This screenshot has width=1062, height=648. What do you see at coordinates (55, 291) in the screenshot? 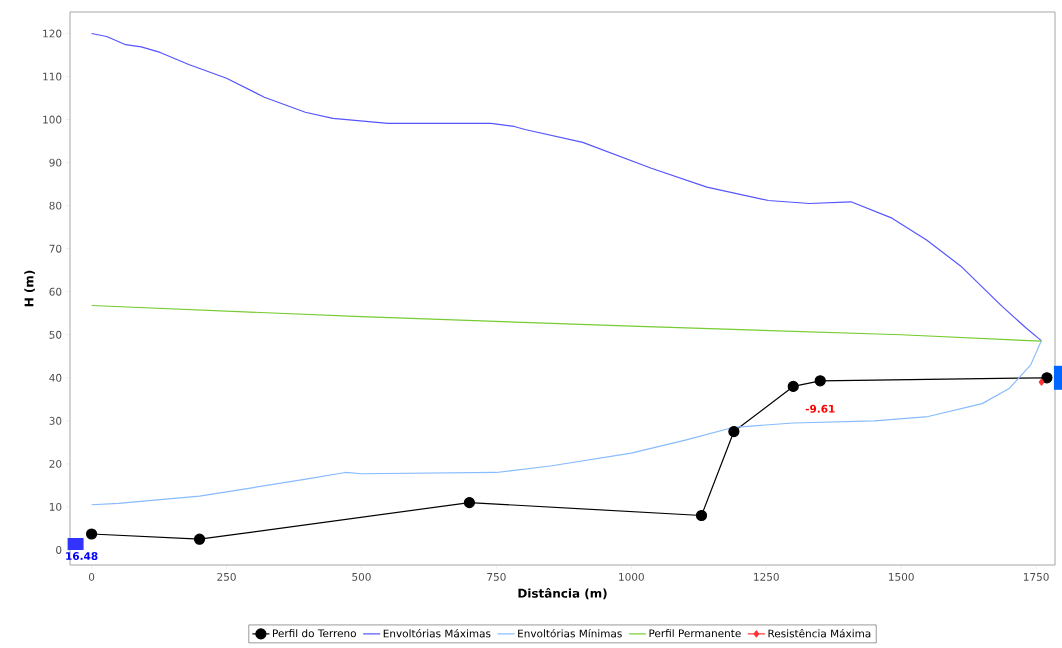
I see `y-tick-label: 60` at bounding box center [55, 291].